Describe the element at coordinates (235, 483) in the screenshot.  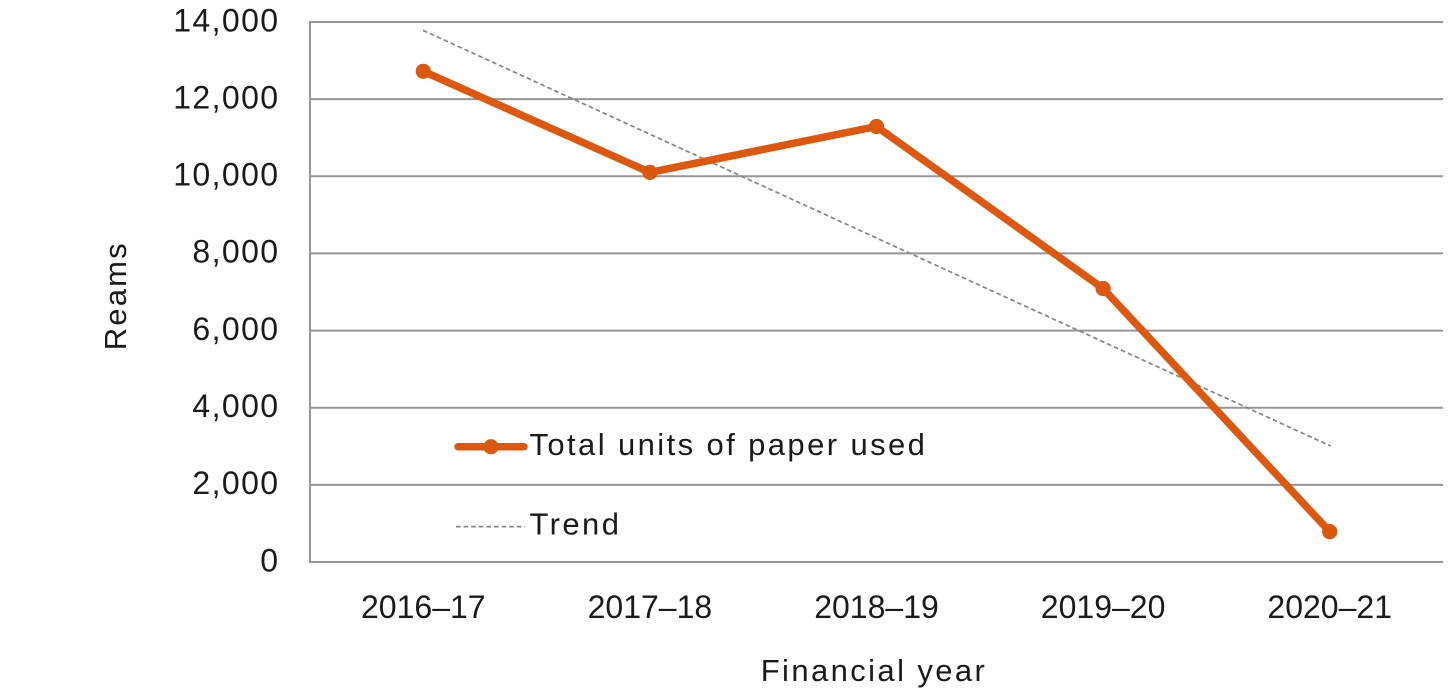
I see `svg-text: 2,000` at that location.